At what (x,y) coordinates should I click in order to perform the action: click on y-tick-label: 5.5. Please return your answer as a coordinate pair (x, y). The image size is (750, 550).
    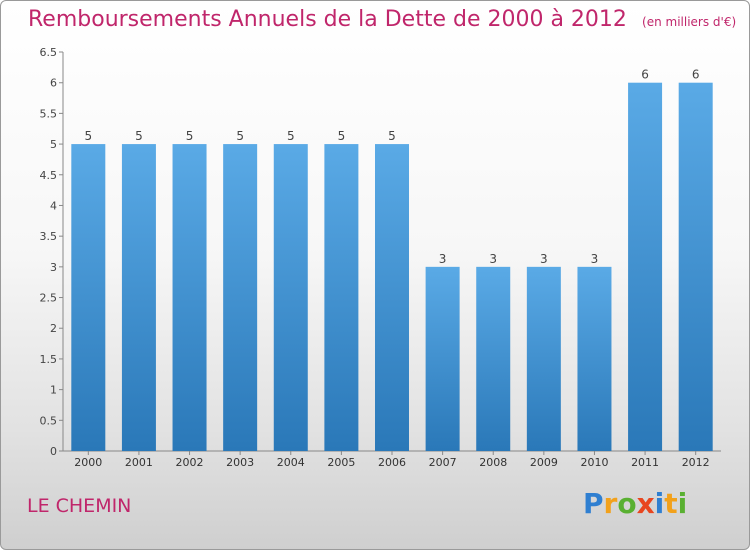
    Looking at the image, I should click on (49, 113).